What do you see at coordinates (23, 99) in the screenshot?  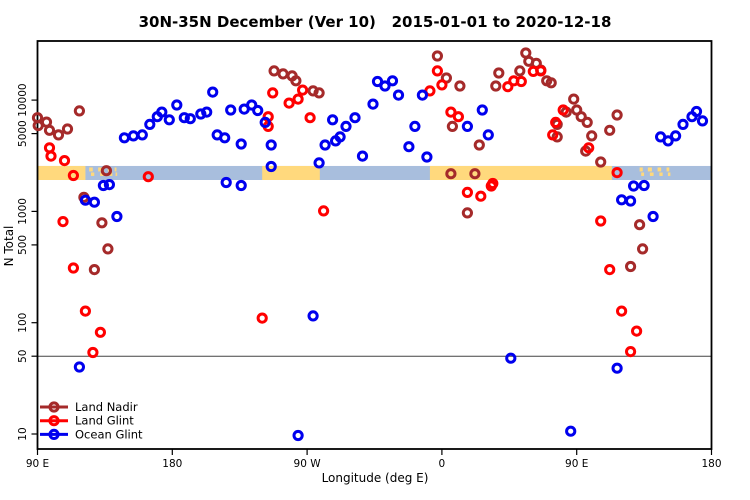 I see `y-tick-label: 10000` at bounding box center [23, 99].